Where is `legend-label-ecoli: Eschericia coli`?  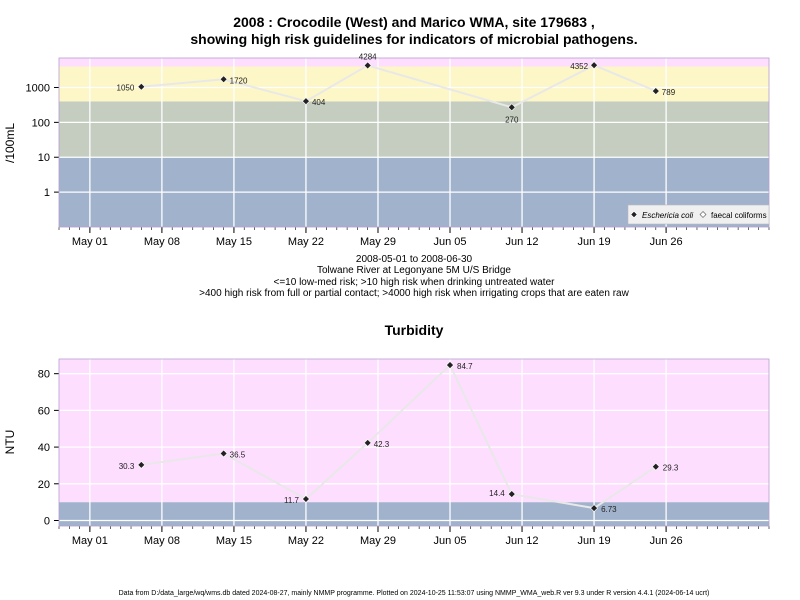
legend-label-ecoli: Eschericia coli is located at coordinates (667, 215).